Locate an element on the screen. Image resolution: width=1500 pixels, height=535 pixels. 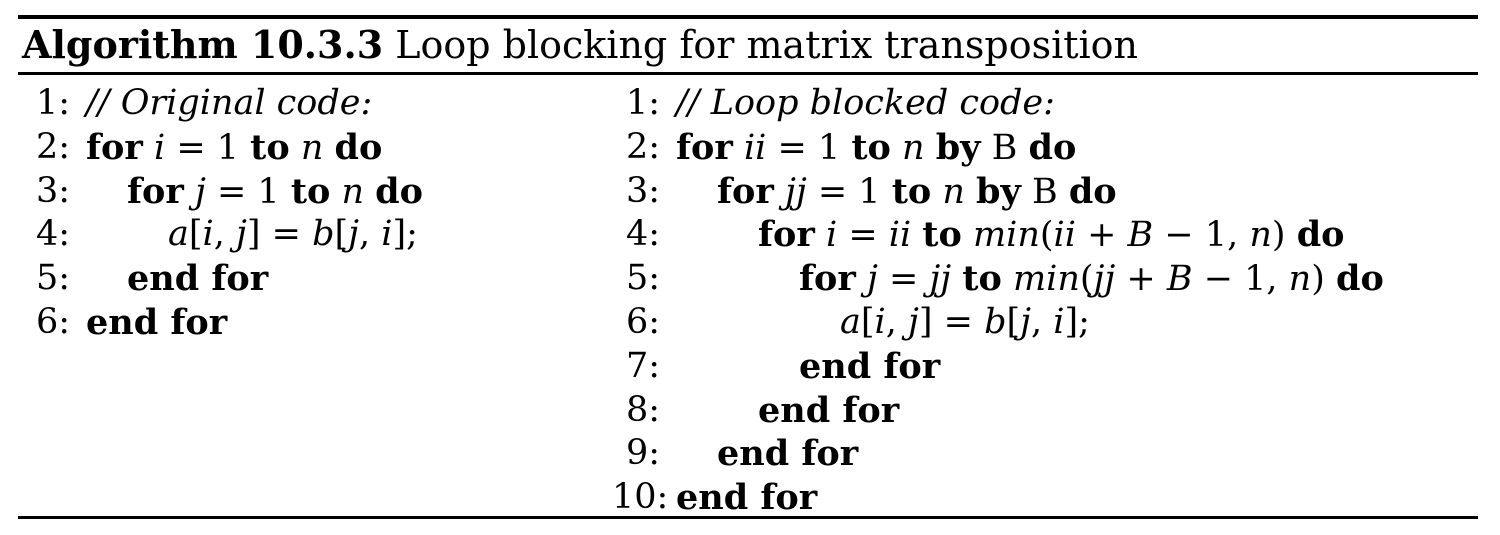
algorithm-title: Loop blocking for matrix transposition is located at coordinates (766, 45).